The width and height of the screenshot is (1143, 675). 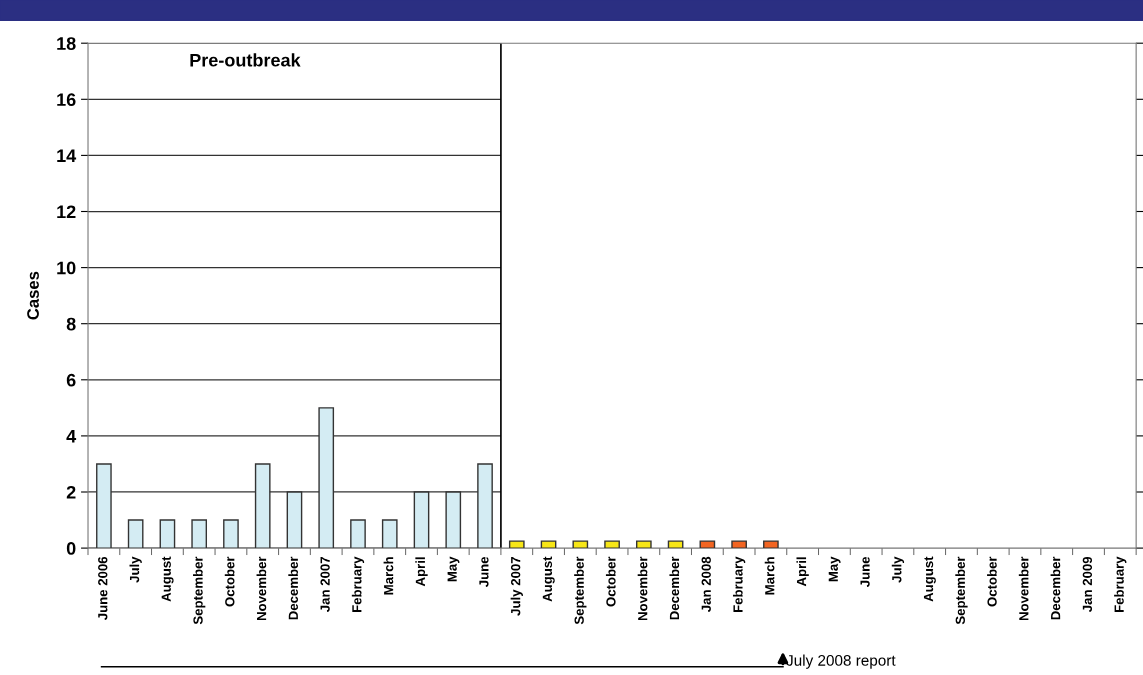 I want to click on y-tick-label: 4, so click(x=71, y=436).